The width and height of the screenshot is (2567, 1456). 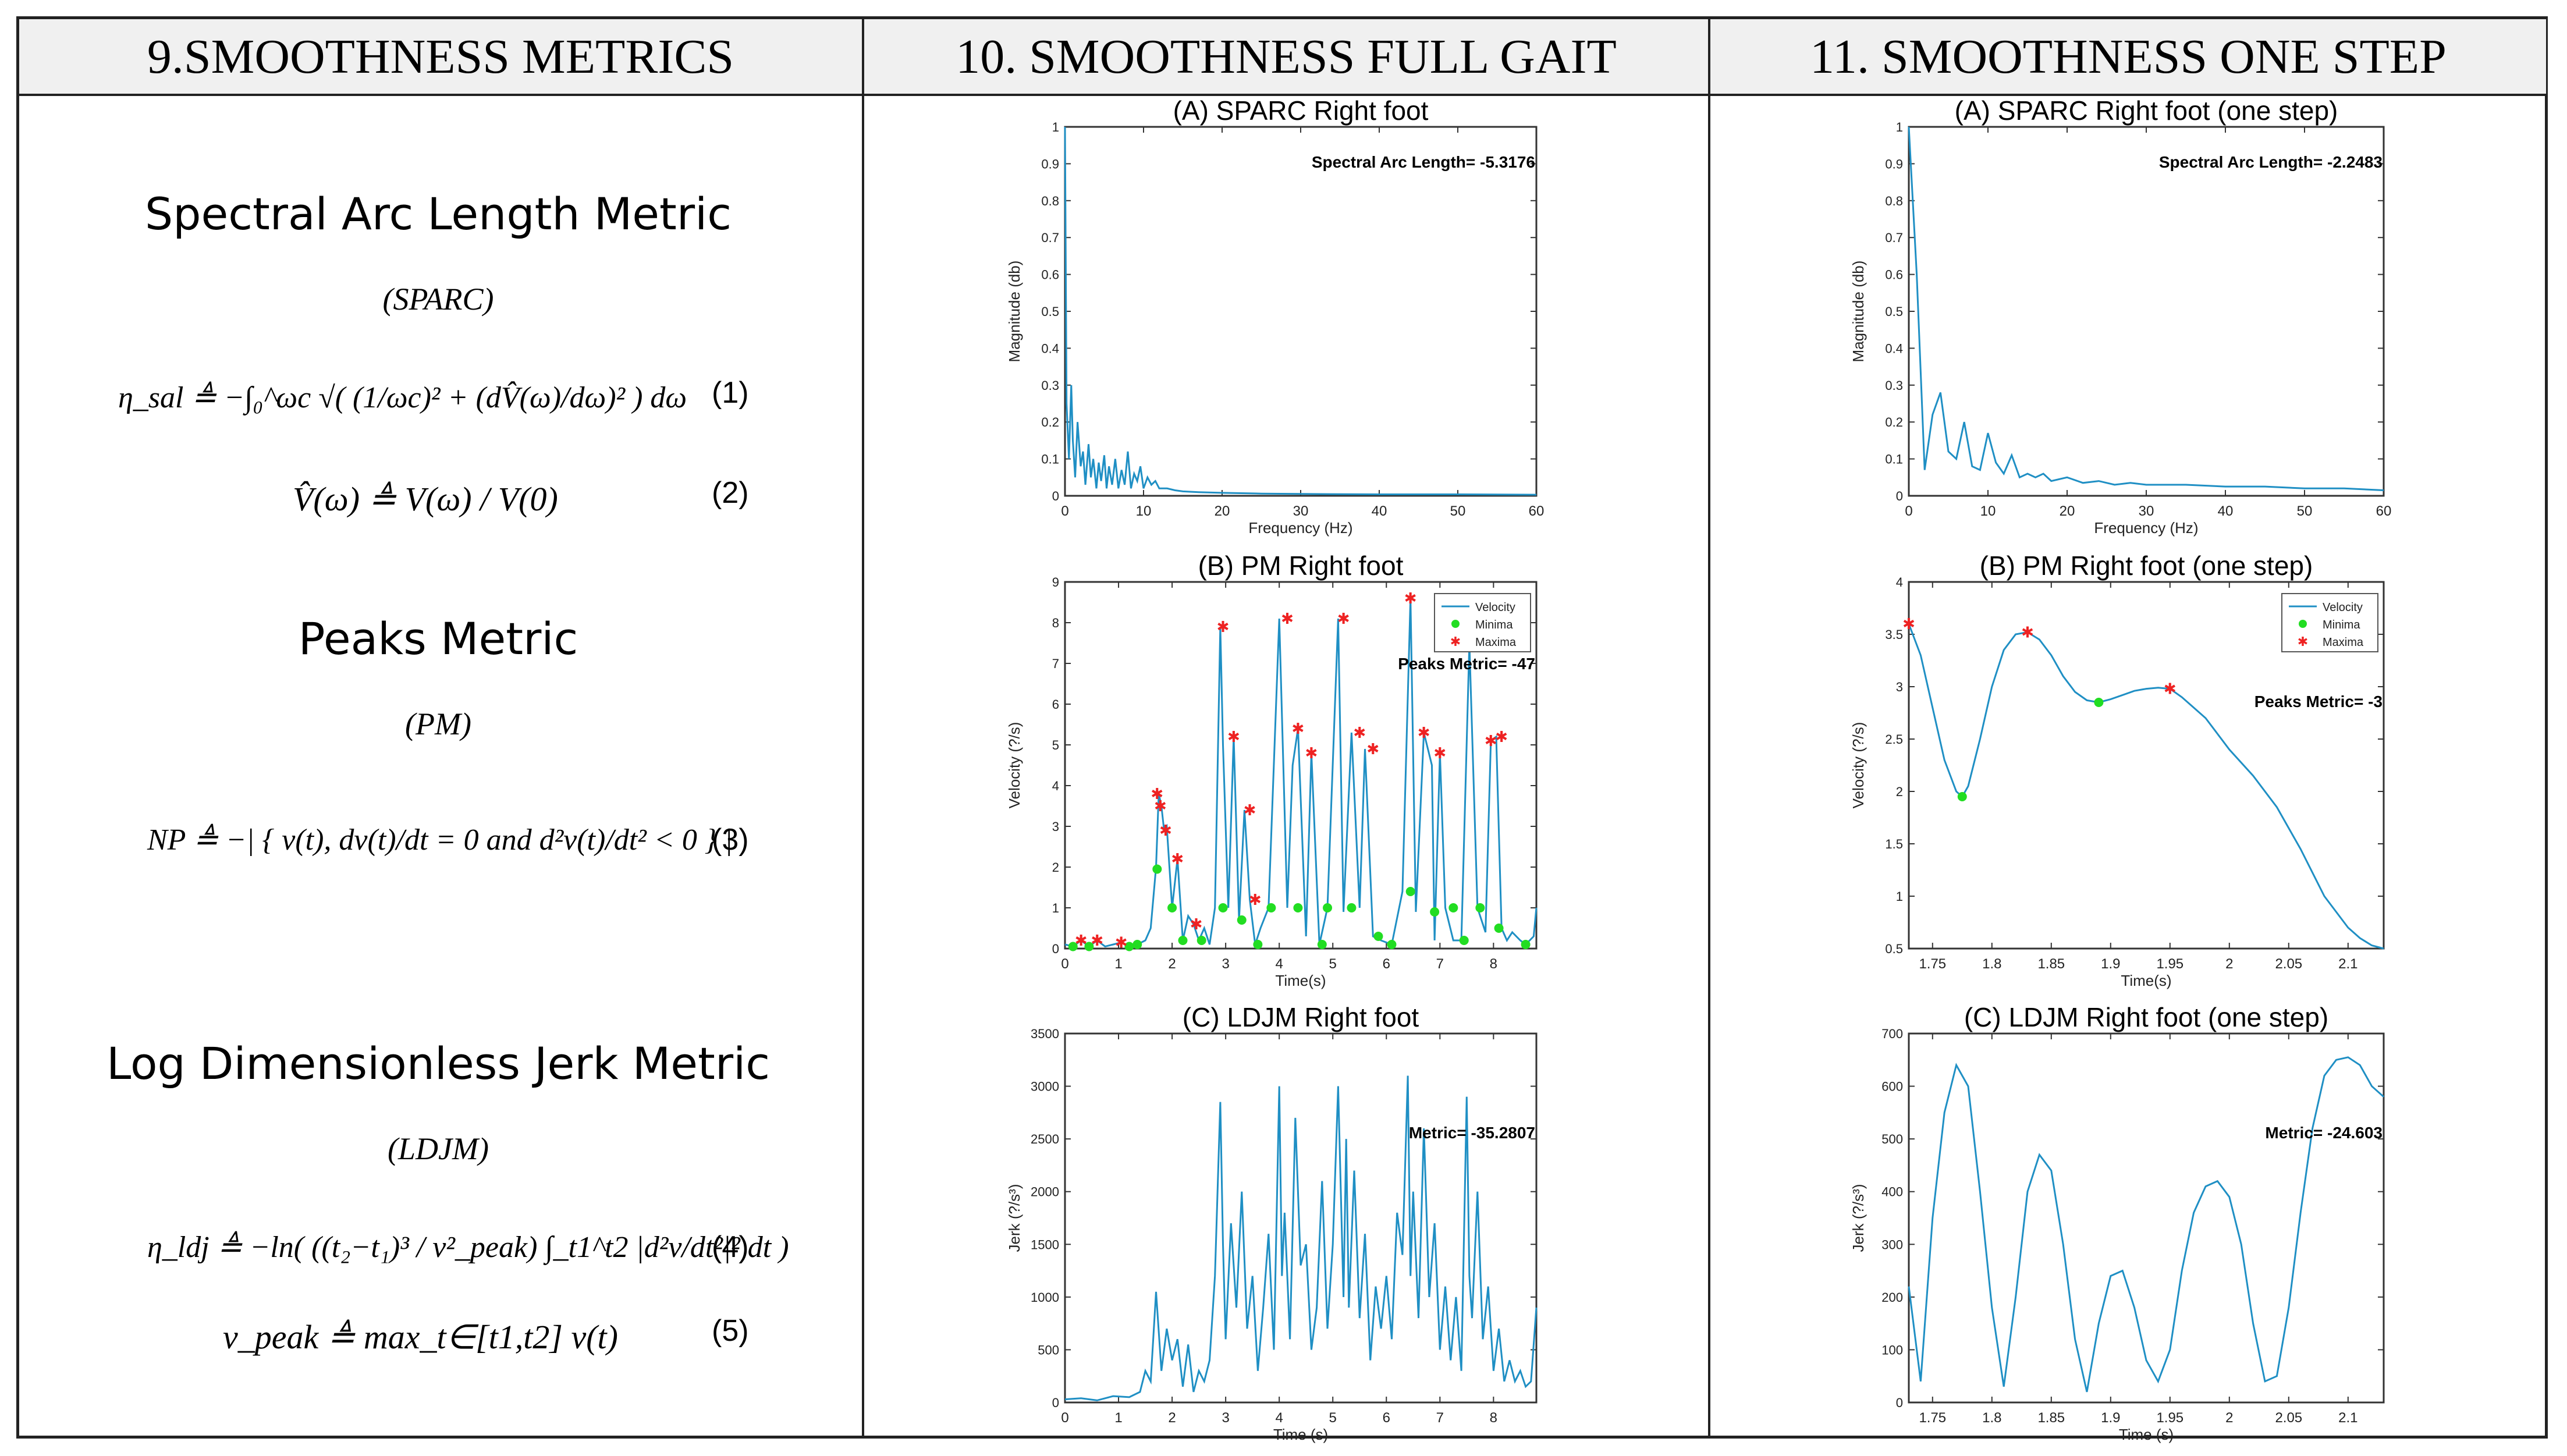 What do you see at coordinates (1050, 201) in the screenshot?
I see `y-tick-label: 0.8` at bounding box center [1050, 201].